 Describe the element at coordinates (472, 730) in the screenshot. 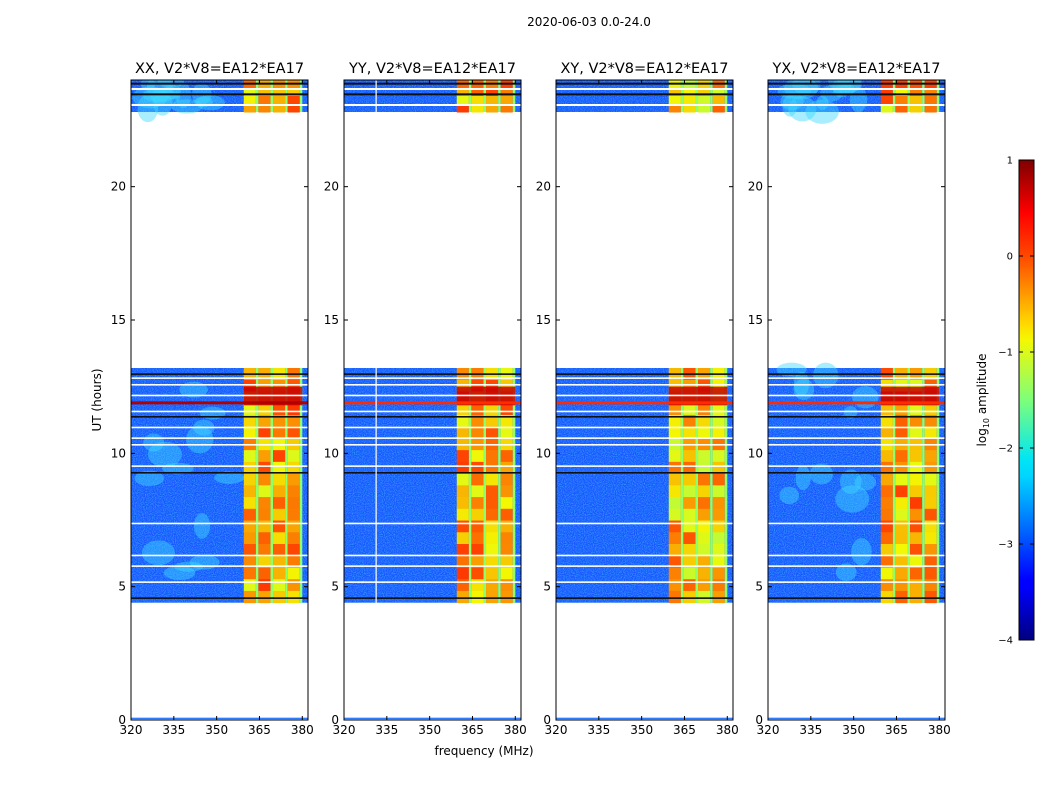

I see `xtick-label-1-3: 365` at that location.